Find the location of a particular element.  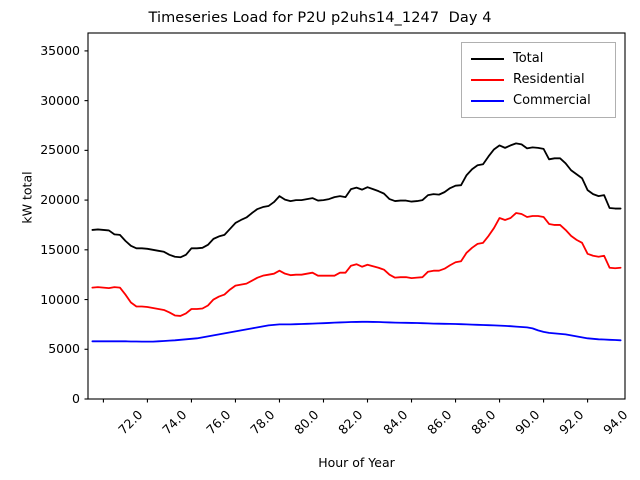

legend-item-total: Total is located at coordinates (538, 58).